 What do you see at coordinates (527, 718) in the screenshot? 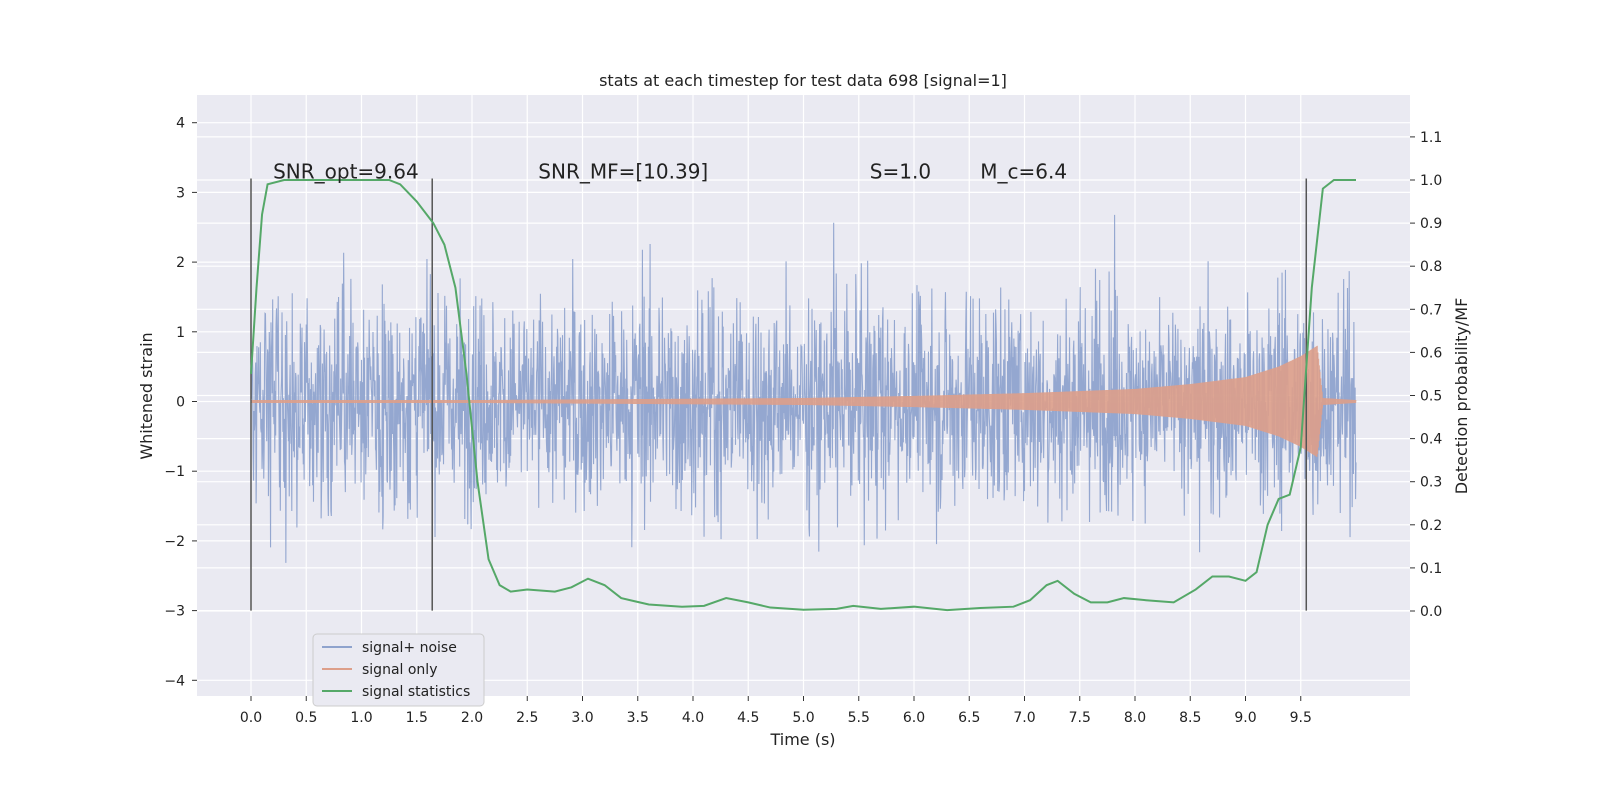
I see `x-tick-label: 2.5` at bounding box center [527, 718].